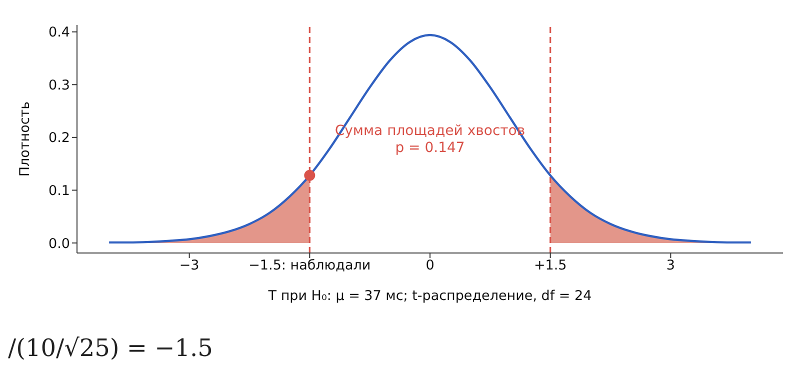 The image size is (809, 366). I want to click on x-tick-label: 0, so click(430, 266).